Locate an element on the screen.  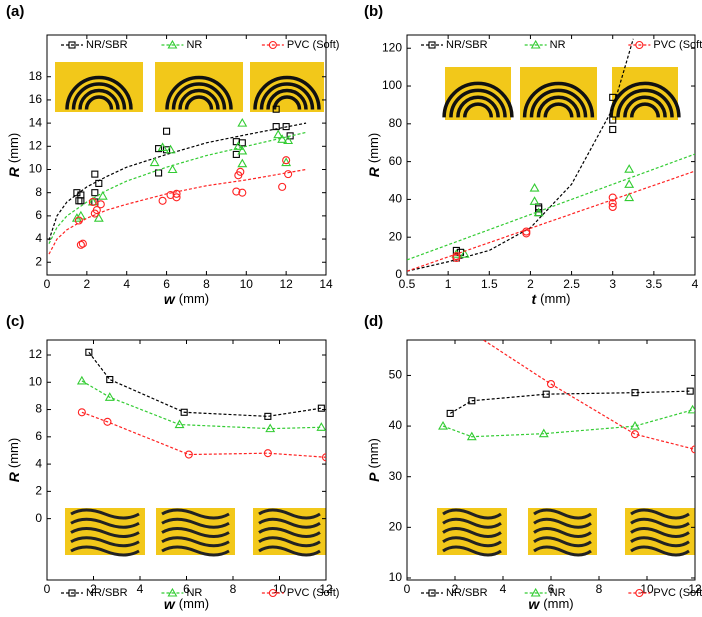
legend-label: PVC (Soft) is located at coordinates (677, 593).